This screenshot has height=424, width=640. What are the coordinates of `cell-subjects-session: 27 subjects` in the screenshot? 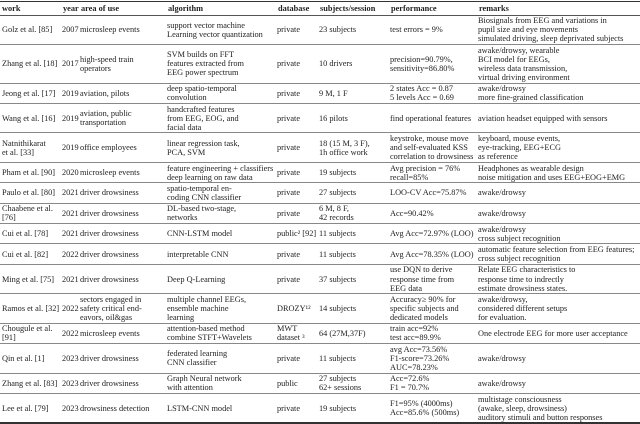 It's located at (353, 193).